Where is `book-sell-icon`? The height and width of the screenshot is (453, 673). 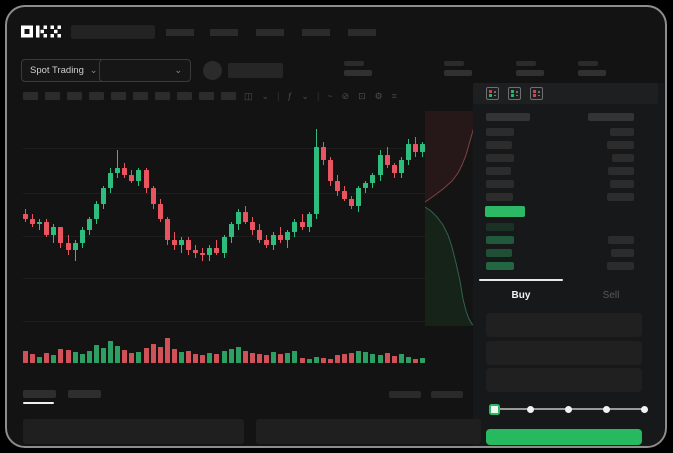
book-sell-icon is located at coordinates (536, 93).